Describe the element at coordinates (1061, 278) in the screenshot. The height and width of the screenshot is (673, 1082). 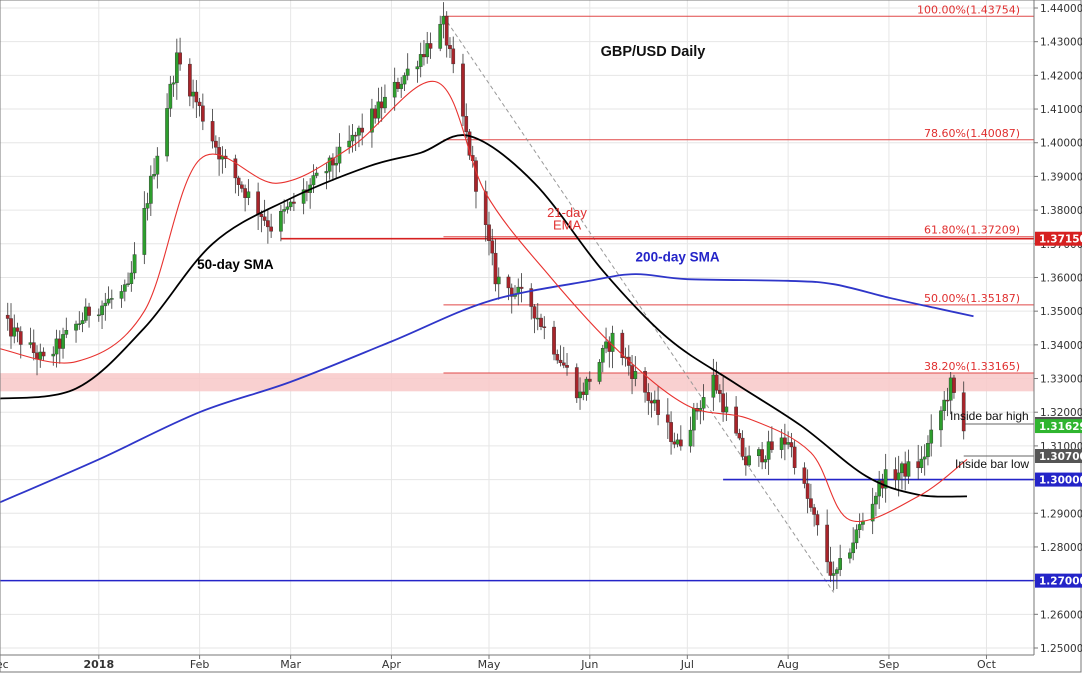
I see `y-tick-label: 1.36000` at that location.